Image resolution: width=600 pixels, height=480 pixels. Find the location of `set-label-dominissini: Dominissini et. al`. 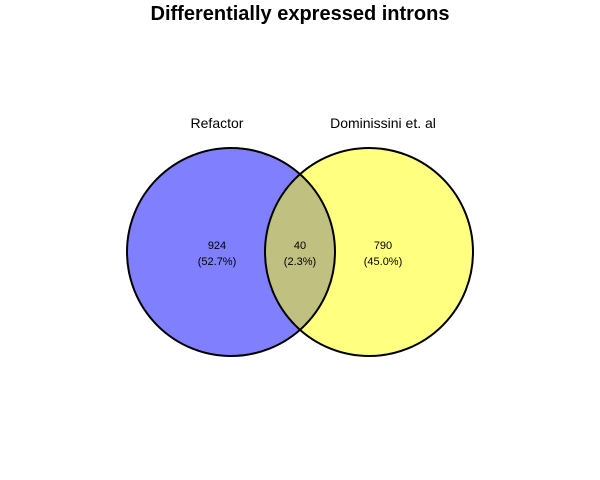

set-label-dominissini: Dominissini et. al is located at coordinates (383, 123).